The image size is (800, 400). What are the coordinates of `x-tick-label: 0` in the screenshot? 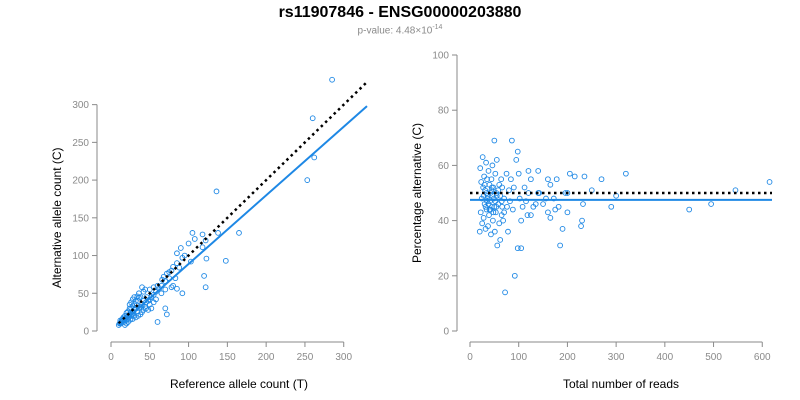 It's located at (111, 357).